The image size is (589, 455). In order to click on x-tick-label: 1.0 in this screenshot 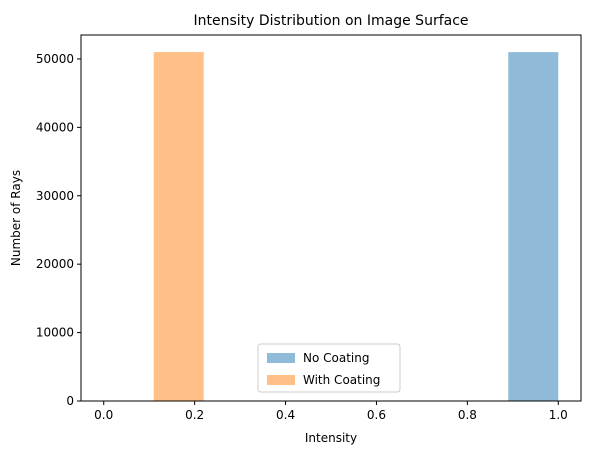, I will do `click(558, 415)`.